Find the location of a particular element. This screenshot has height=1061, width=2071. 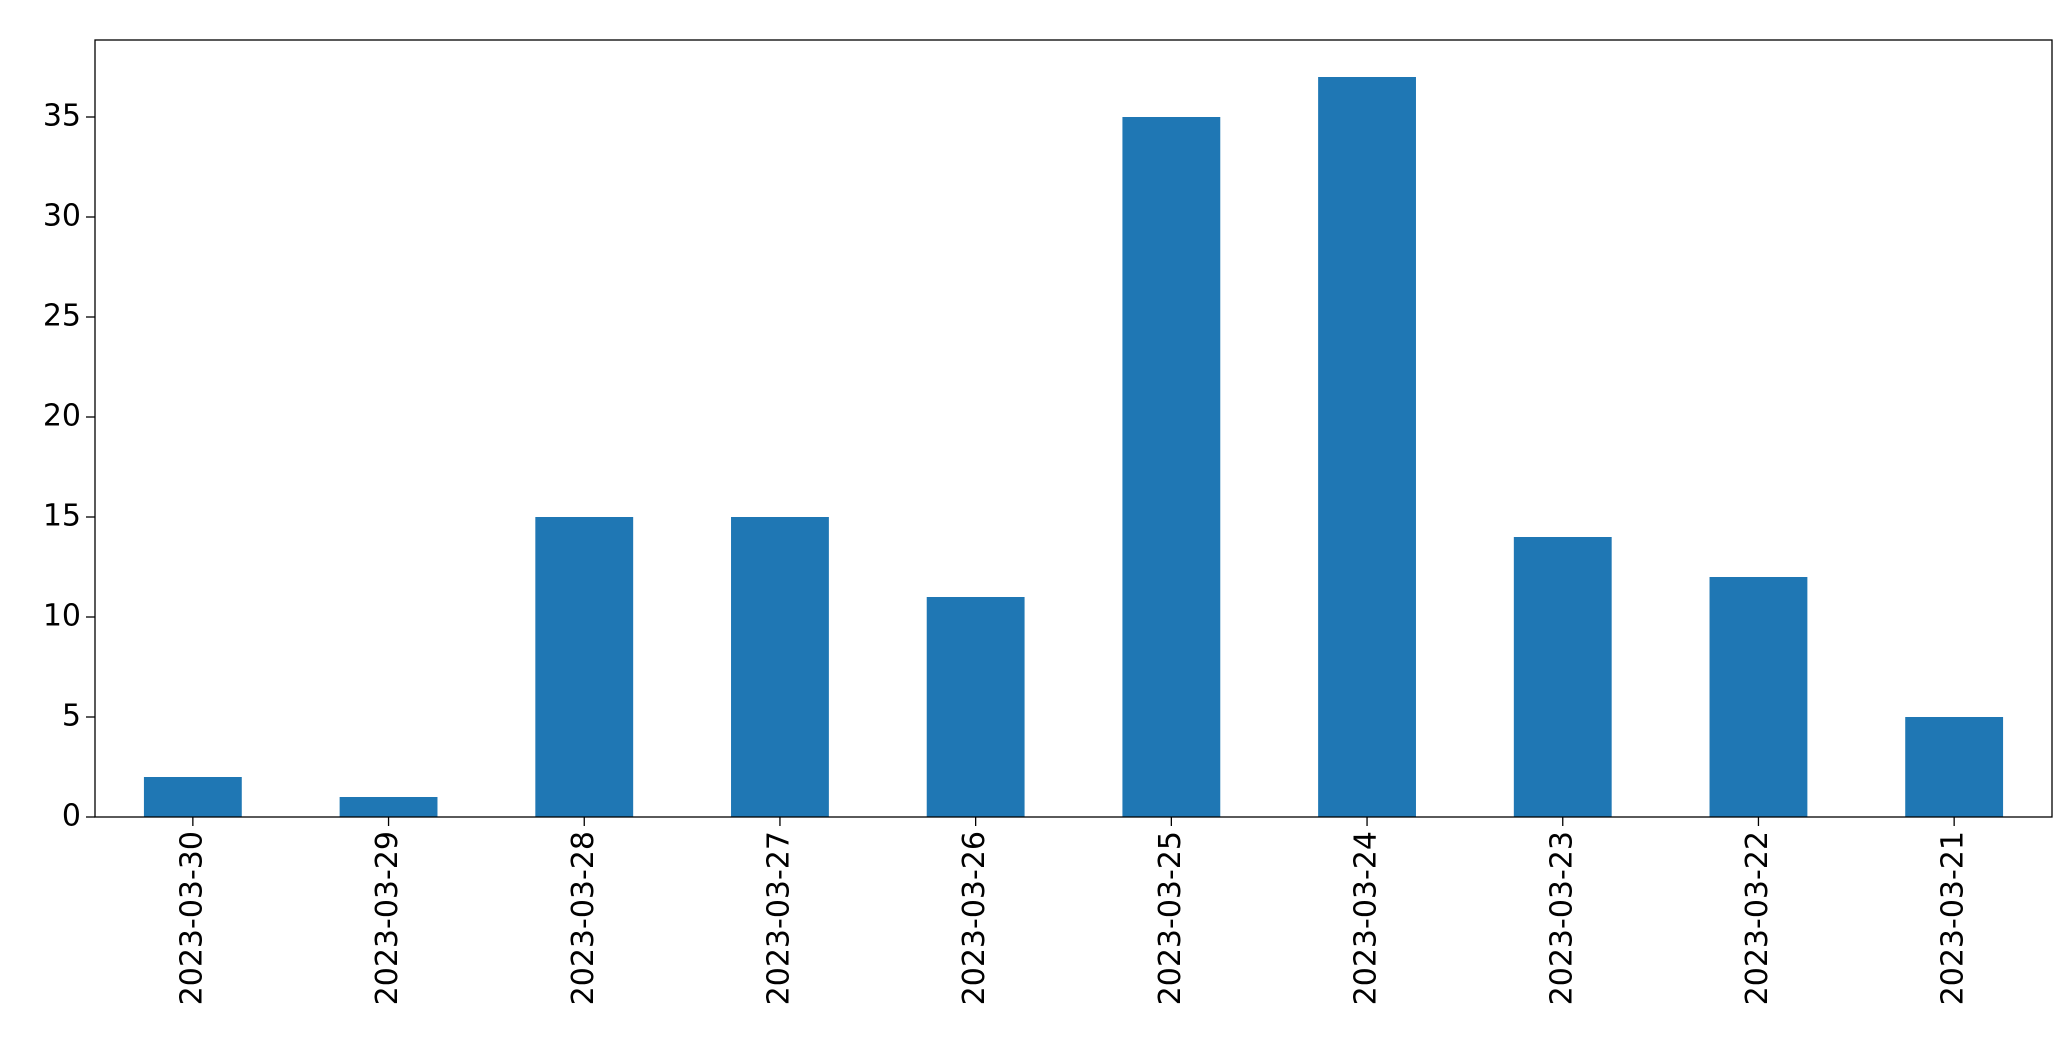

y-tick-label: 0 is located at coordinates (71, 816).